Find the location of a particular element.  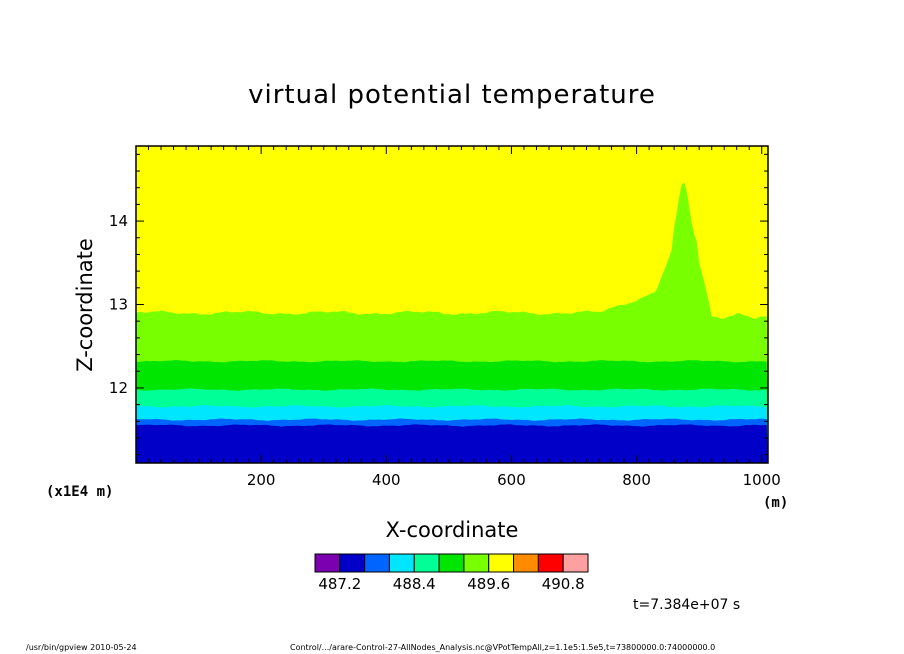

y-tick-label-13: 13 is located at coordinates (118, 305).